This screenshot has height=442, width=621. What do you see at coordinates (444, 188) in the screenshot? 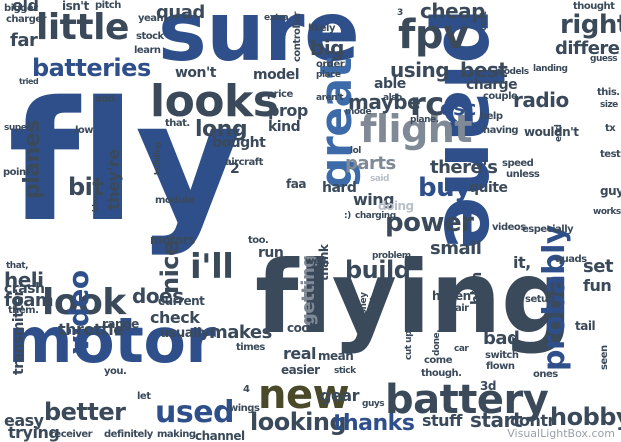
I see `word-23: buy` at bounding box center [444, 188].